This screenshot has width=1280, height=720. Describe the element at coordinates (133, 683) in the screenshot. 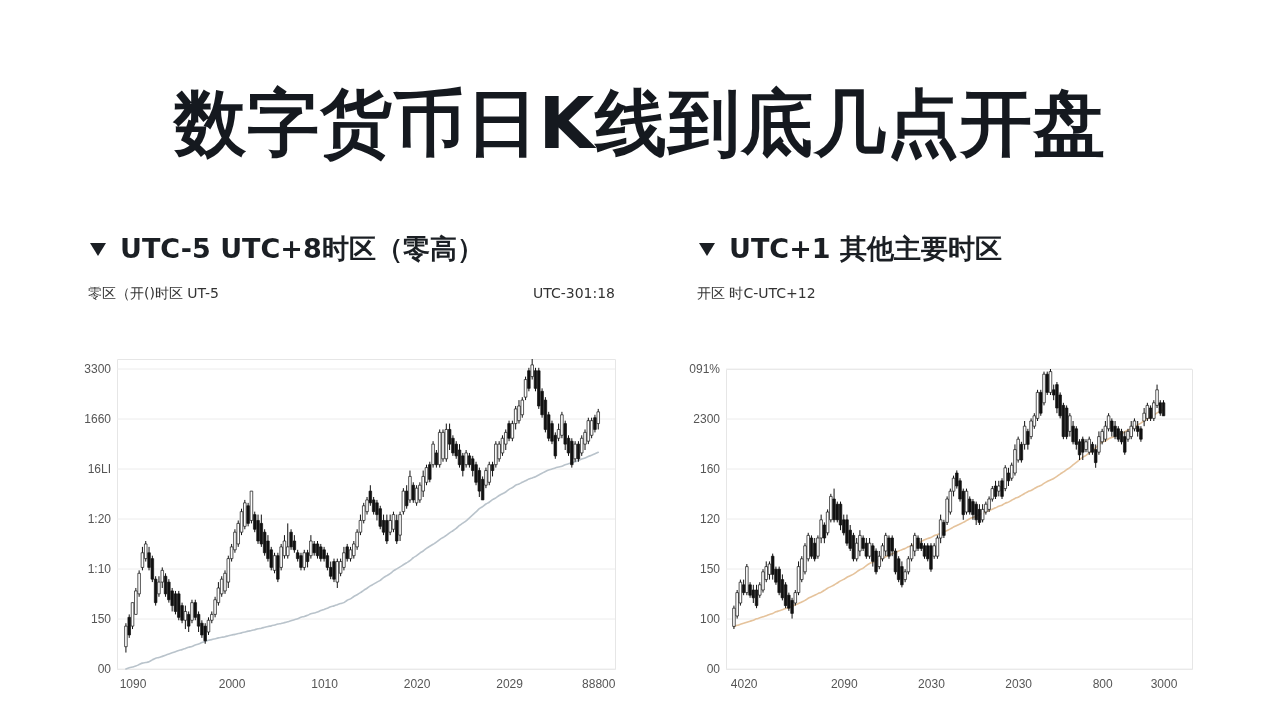

I see `x-tick-label: 1090` at that location.